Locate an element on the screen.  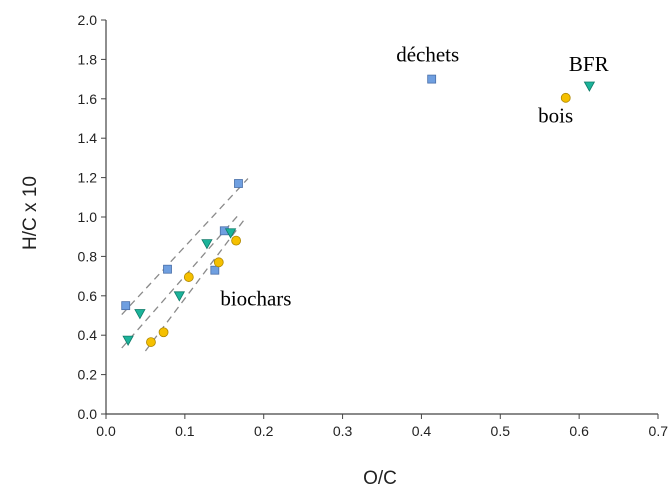
y-tick-label: 0.8 is located at coordinates (88, 256).